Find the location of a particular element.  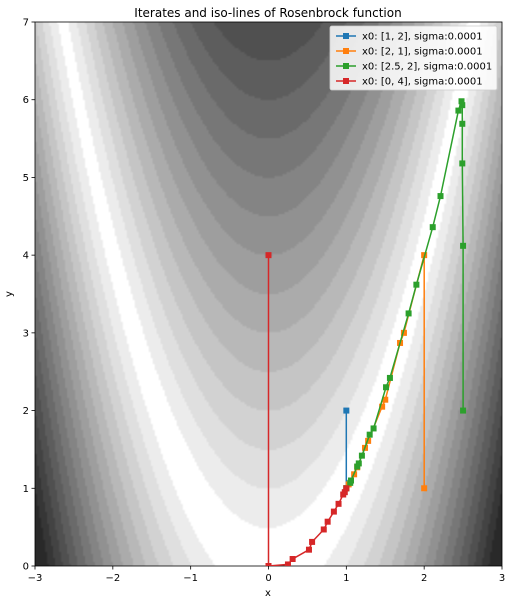

legend-entry: x0: [2, 1], sigma:0.0001 is located at coordinates (409, 52).